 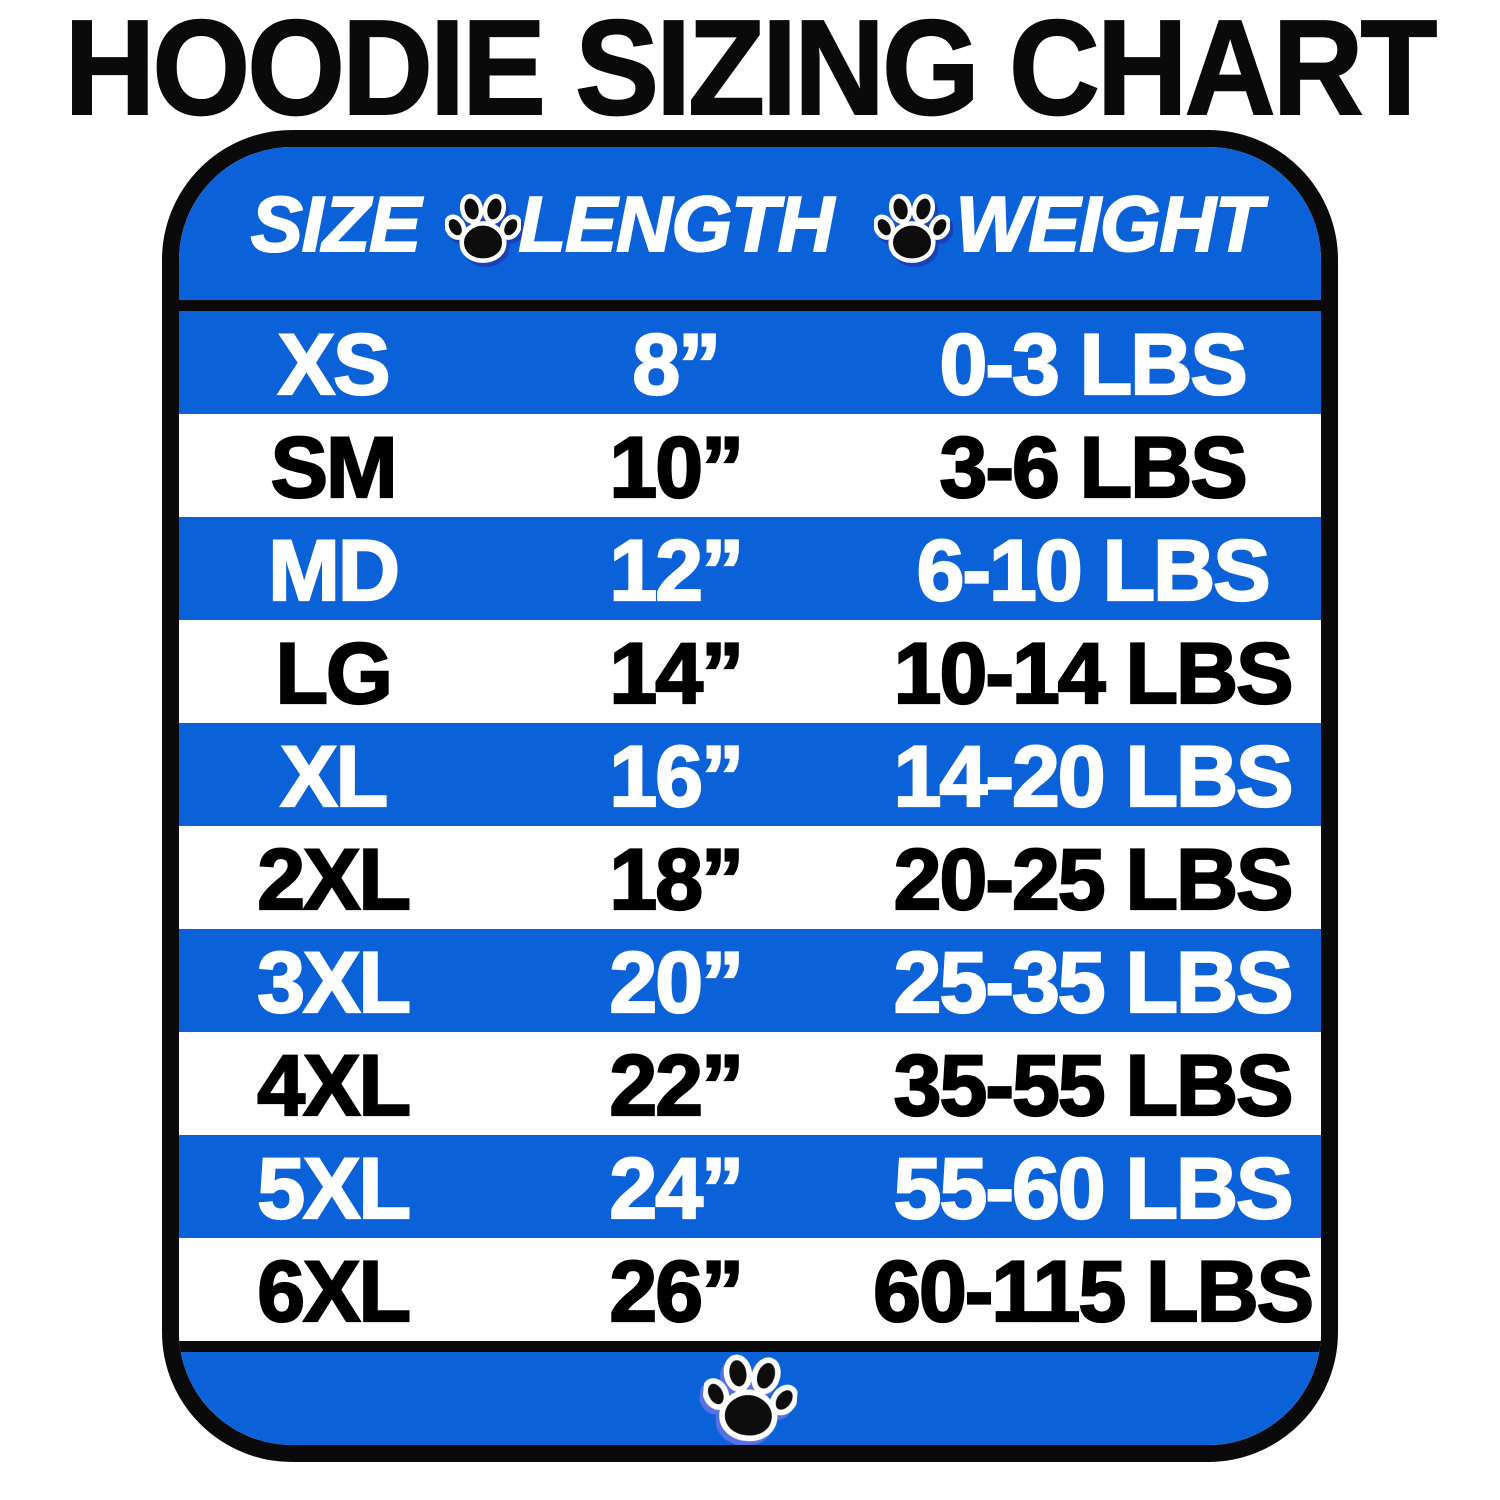 What do you see at coordinates (334, 982) in the screenshot?
I see `size-cell: 3XL` at bounding box center [334, 982].